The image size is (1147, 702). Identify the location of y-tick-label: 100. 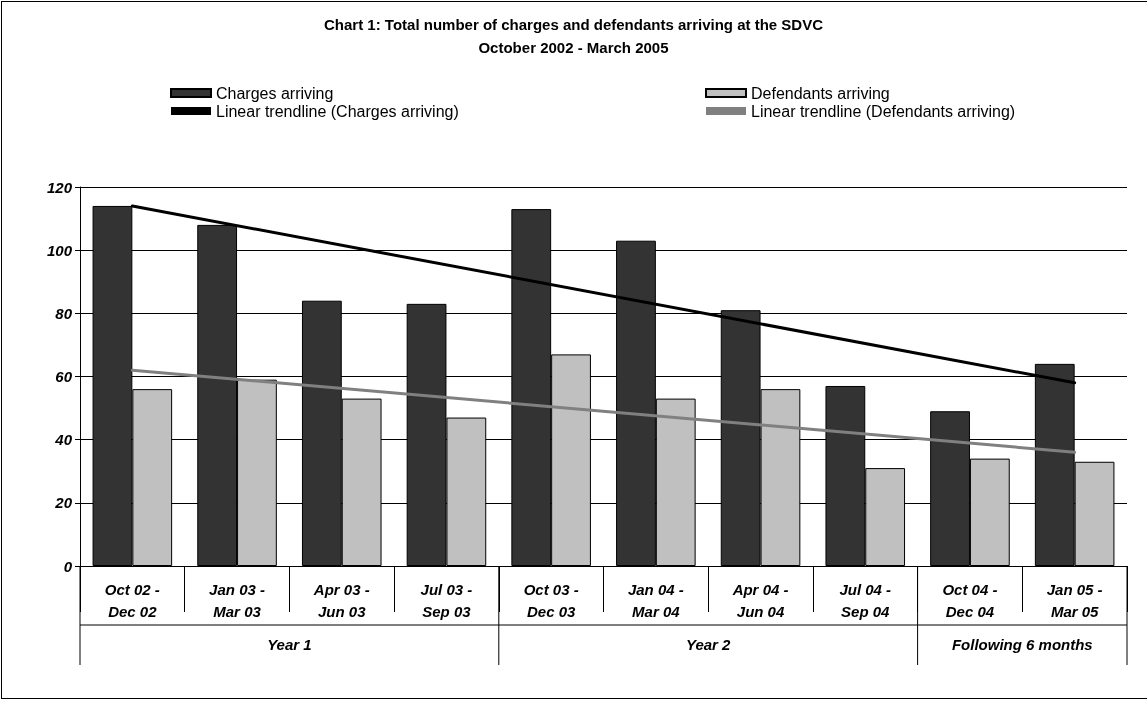
(59, 250).